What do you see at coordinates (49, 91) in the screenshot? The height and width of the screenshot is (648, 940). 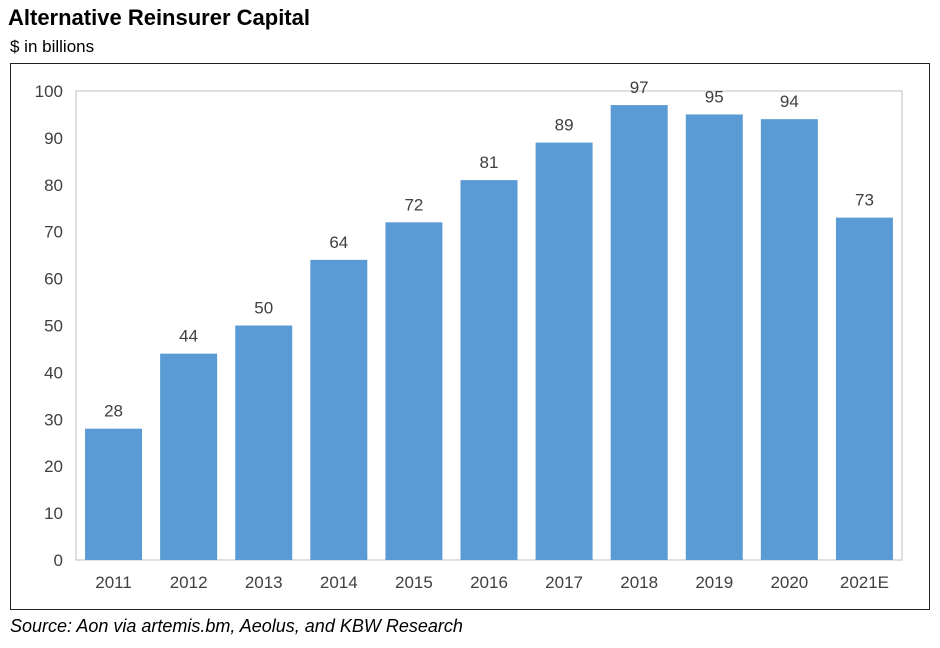 I see `y-tick-label: 100` at bounding box center [49, 91].